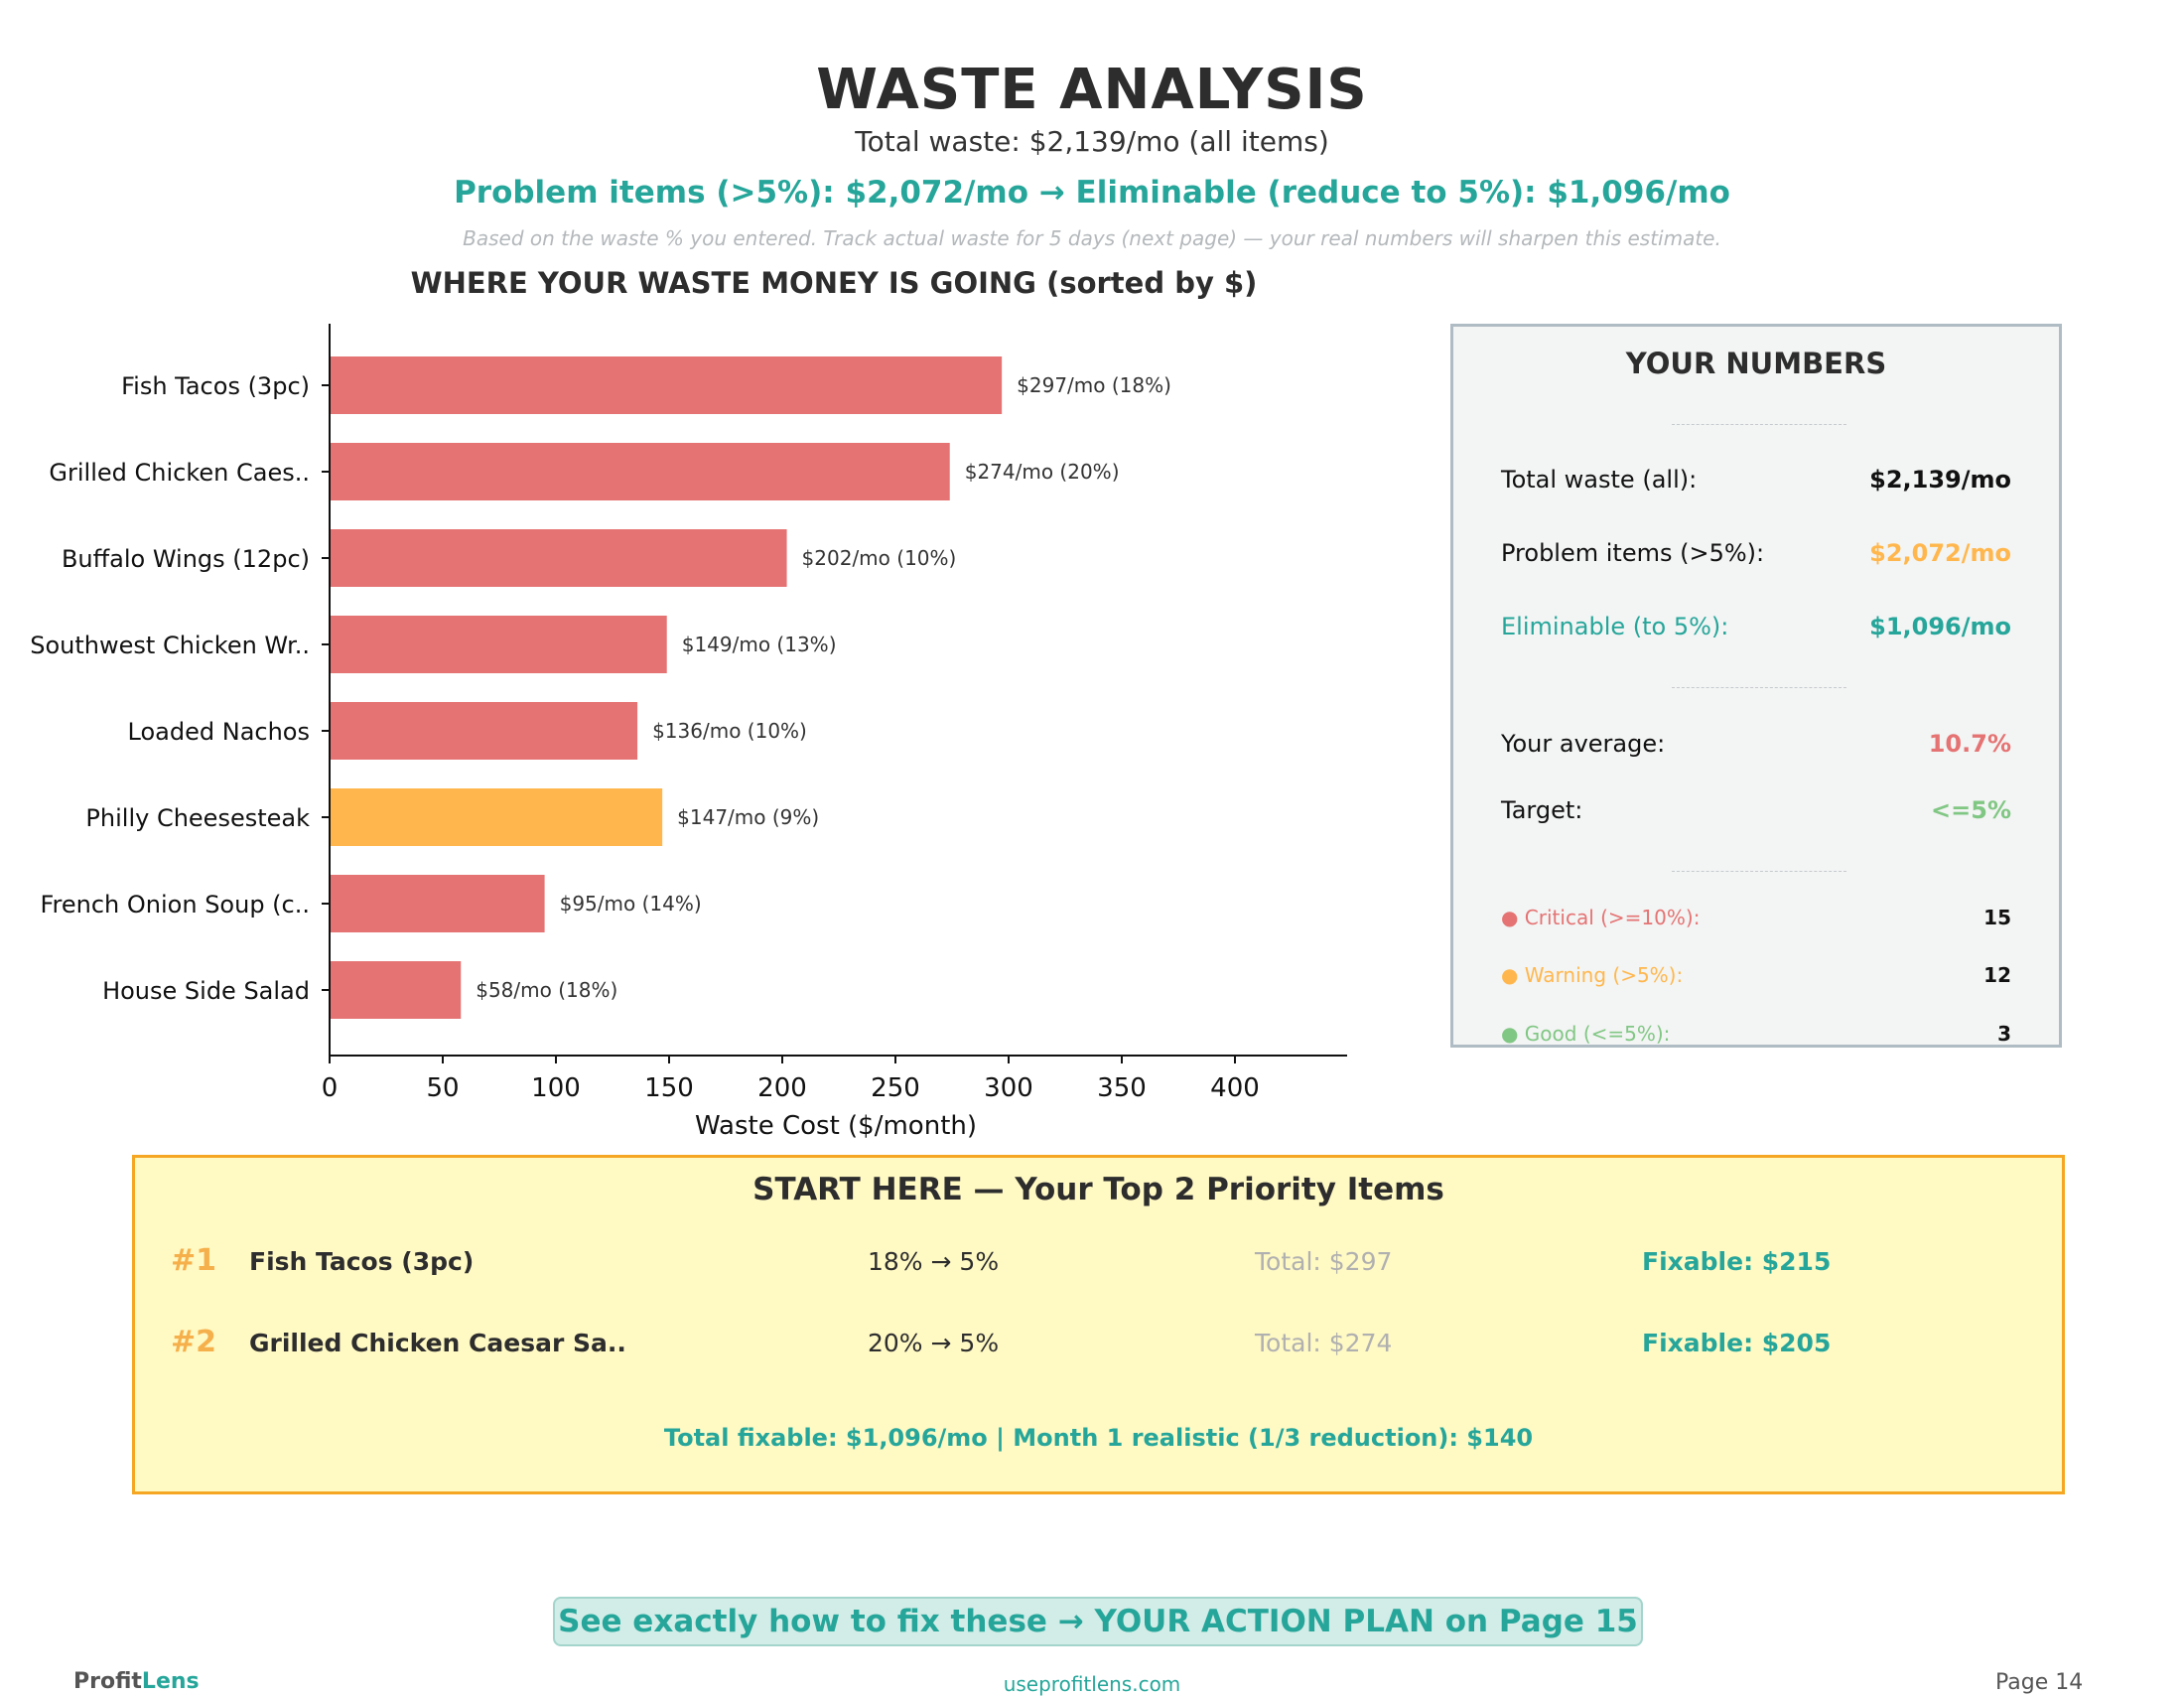 The width and height of the screenshot is (2184, 1696). I want to click on x-tick-label: 50, so click(442, 1088).